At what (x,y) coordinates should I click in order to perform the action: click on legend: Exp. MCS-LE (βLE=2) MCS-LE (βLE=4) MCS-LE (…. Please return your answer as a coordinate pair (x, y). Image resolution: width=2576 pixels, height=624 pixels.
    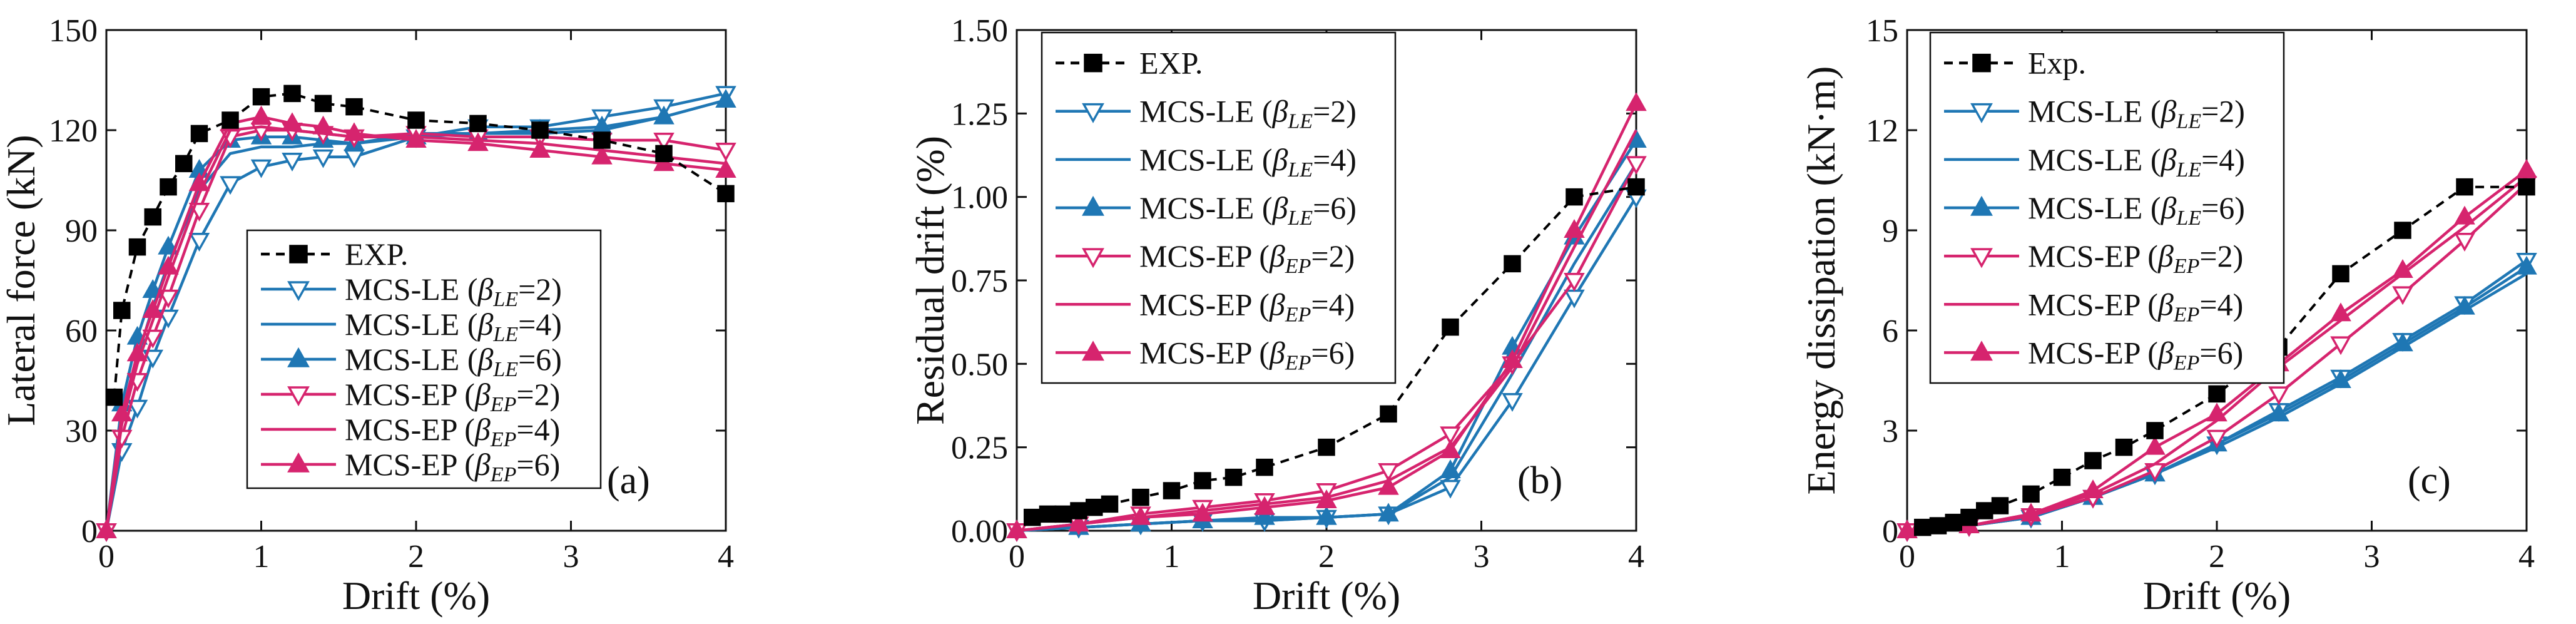
    Looking at the image, I should click on (2107, 208).